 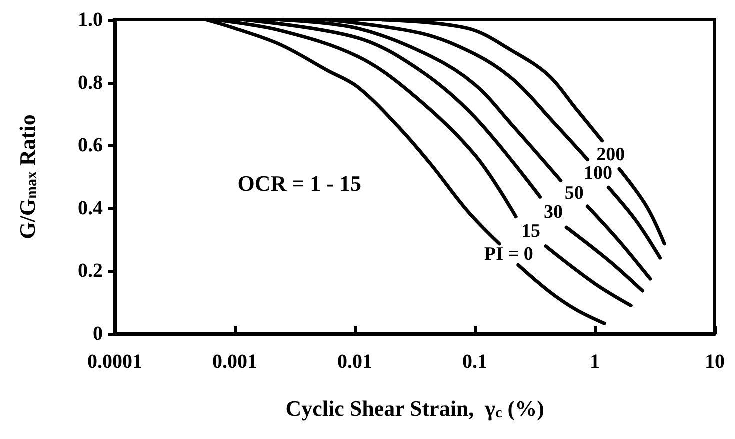 What do you see at coordinates (90, 271) in the screenshot?
I see `y-tick-label: 0.2` at bounding box center [90, 271].